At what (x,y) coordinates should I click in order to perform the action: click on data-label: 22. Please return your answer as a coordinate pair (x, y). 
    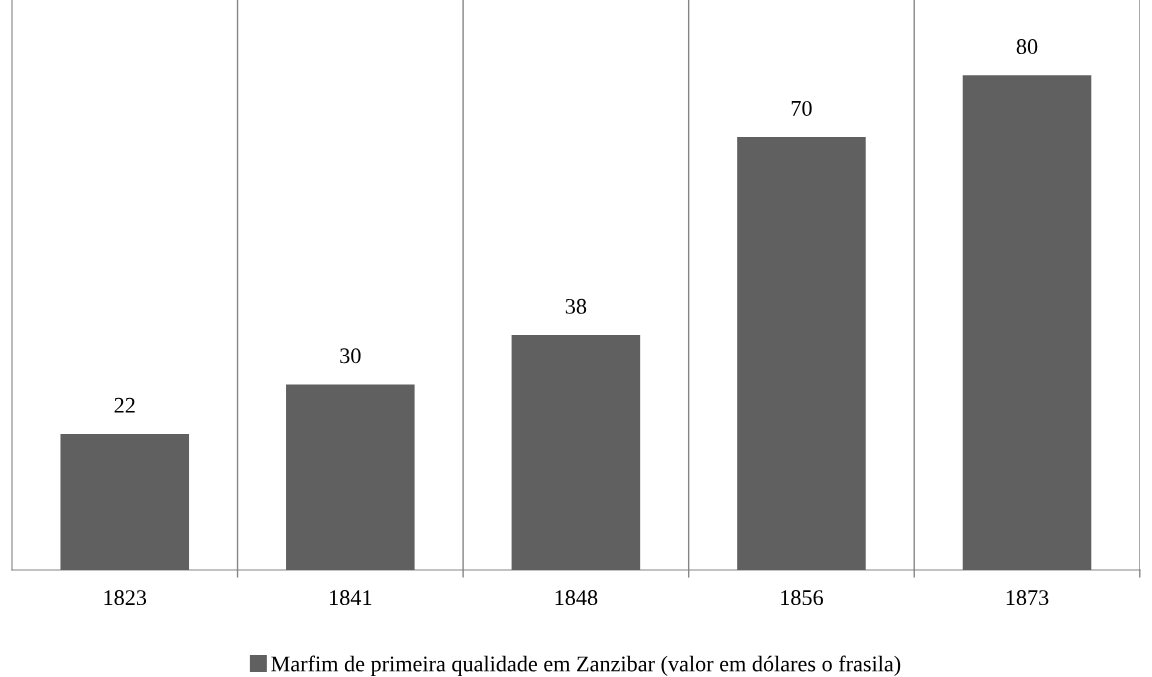
    Looking at the image, I should click on (124, 405).